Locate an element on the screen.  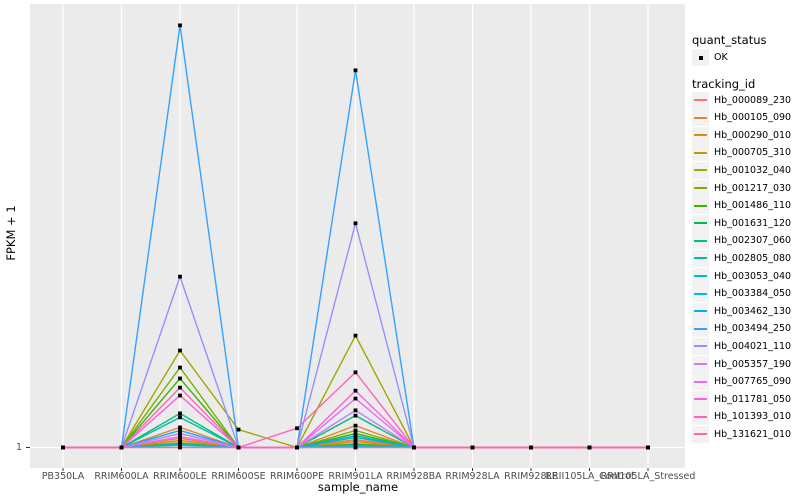
legend-item-label: Hb_007765_090 is located at coordinates (753, 382).